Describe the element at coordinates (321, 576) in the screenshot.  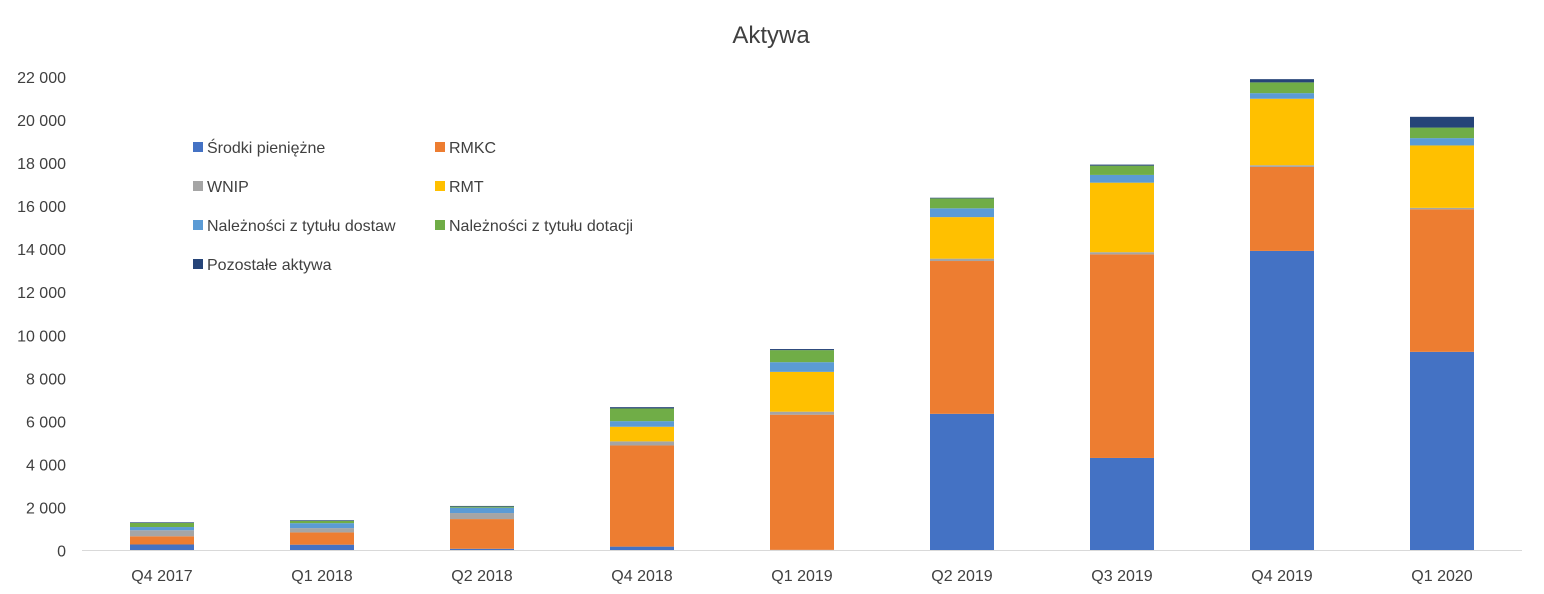
I see `x-tick-label: Q1 2018` at that location.